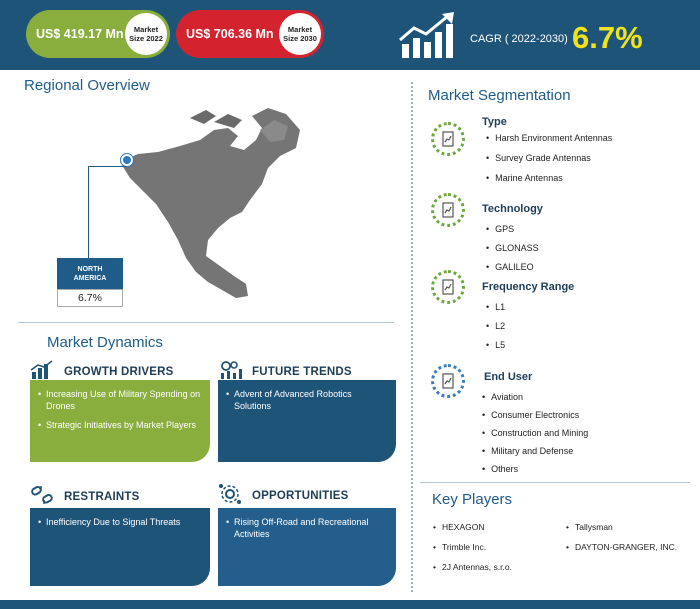 The image size is (700, 609). What do you see at coordinates (538, 158) in the screenshot?
I see `segment-type-item: Survey Grade Antennas` at bounding box center [538, 158].